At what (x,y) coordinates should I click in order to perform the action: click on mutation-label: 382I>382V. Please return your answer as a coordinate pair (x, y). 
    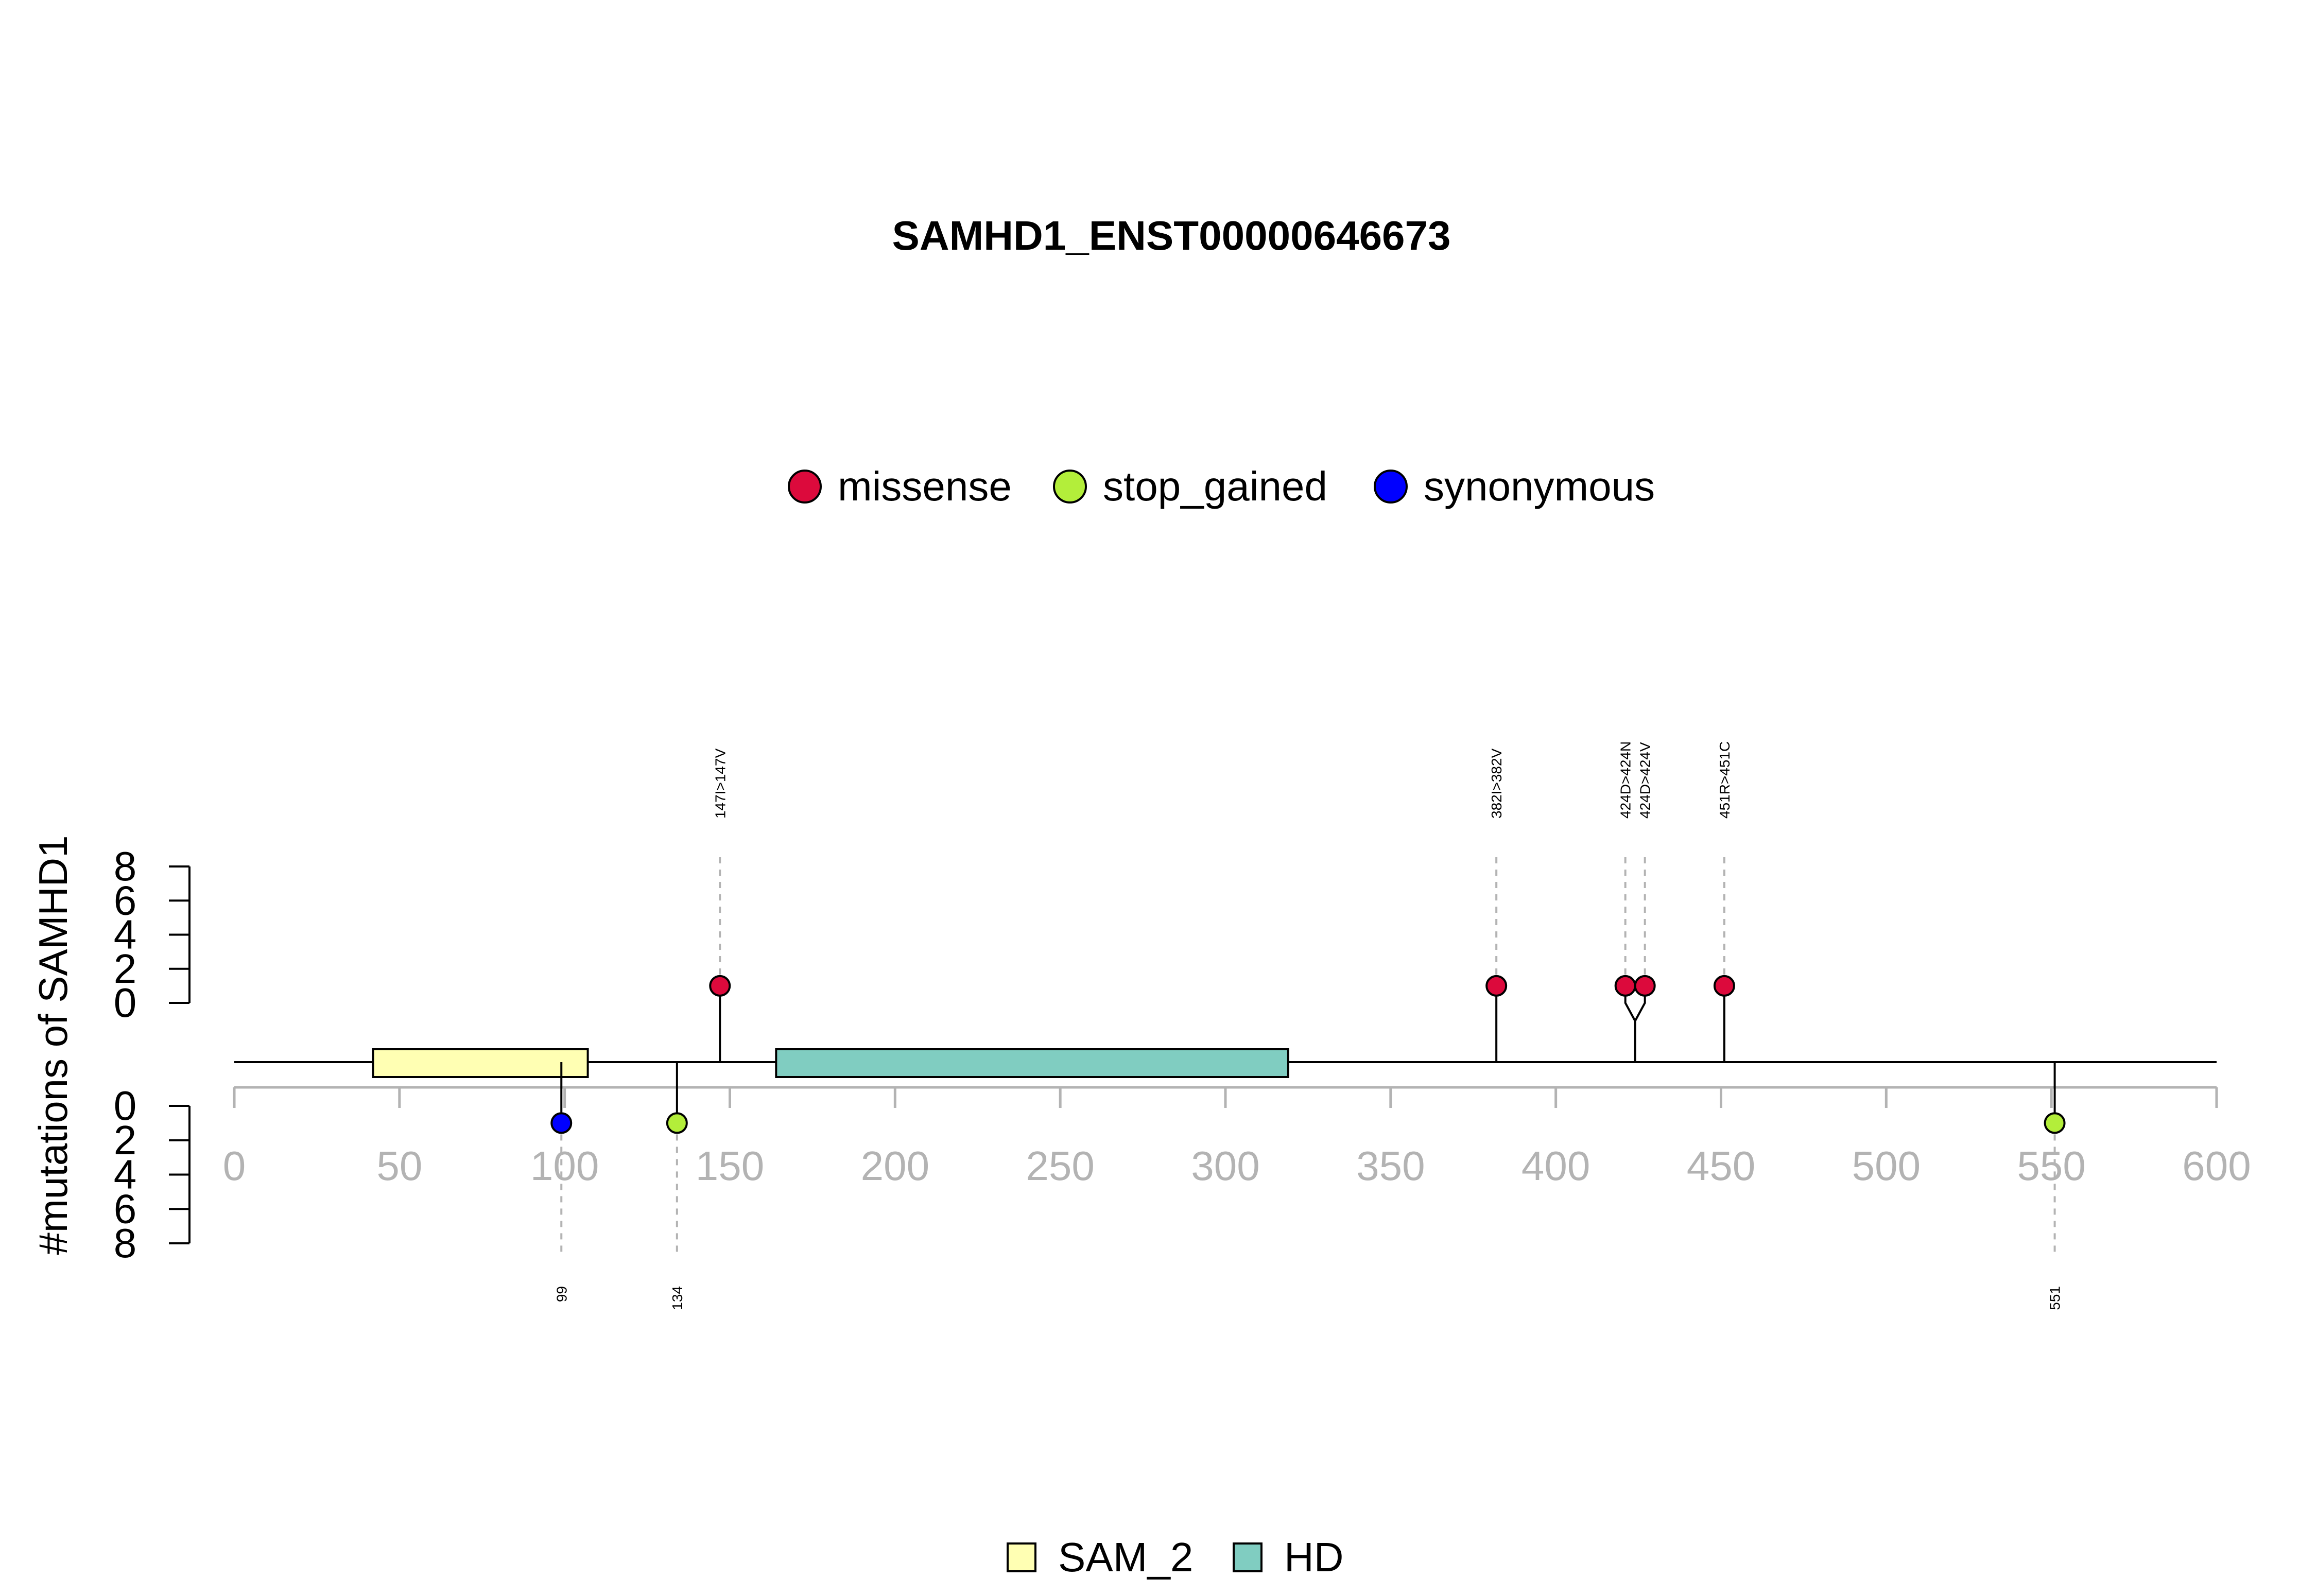
    Looking at the image, I should click on (1497, 783).